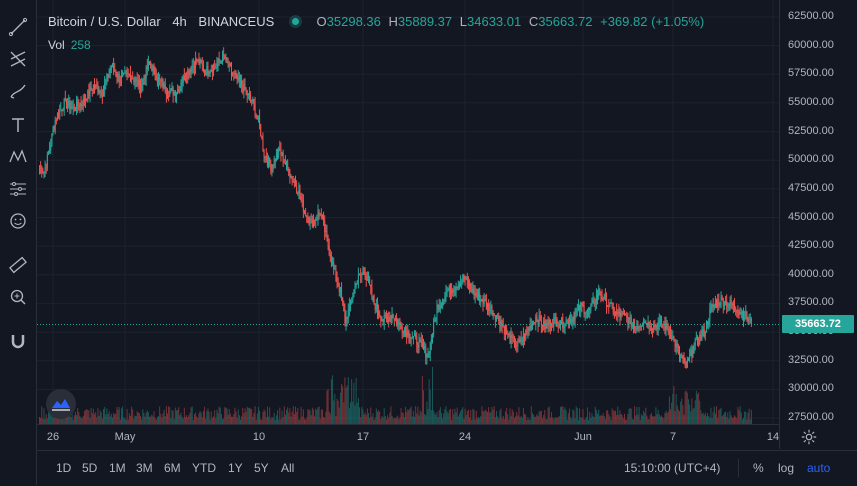 The width and height of the screenshot is (857, 486). What do you see at coordinates (261, 468) in the screenshot?
I see `range-5y-button: 5Y` at bounding box center [261, 468].